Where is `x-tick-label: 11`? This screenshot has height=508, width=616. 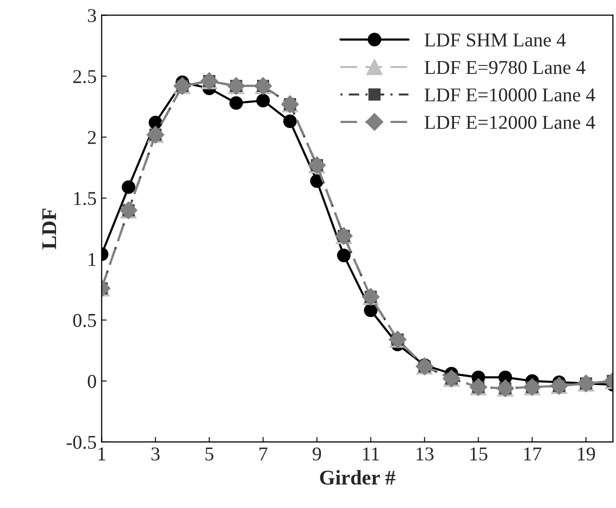 x-tick-label: 11 is located at coordinates (371, 453).